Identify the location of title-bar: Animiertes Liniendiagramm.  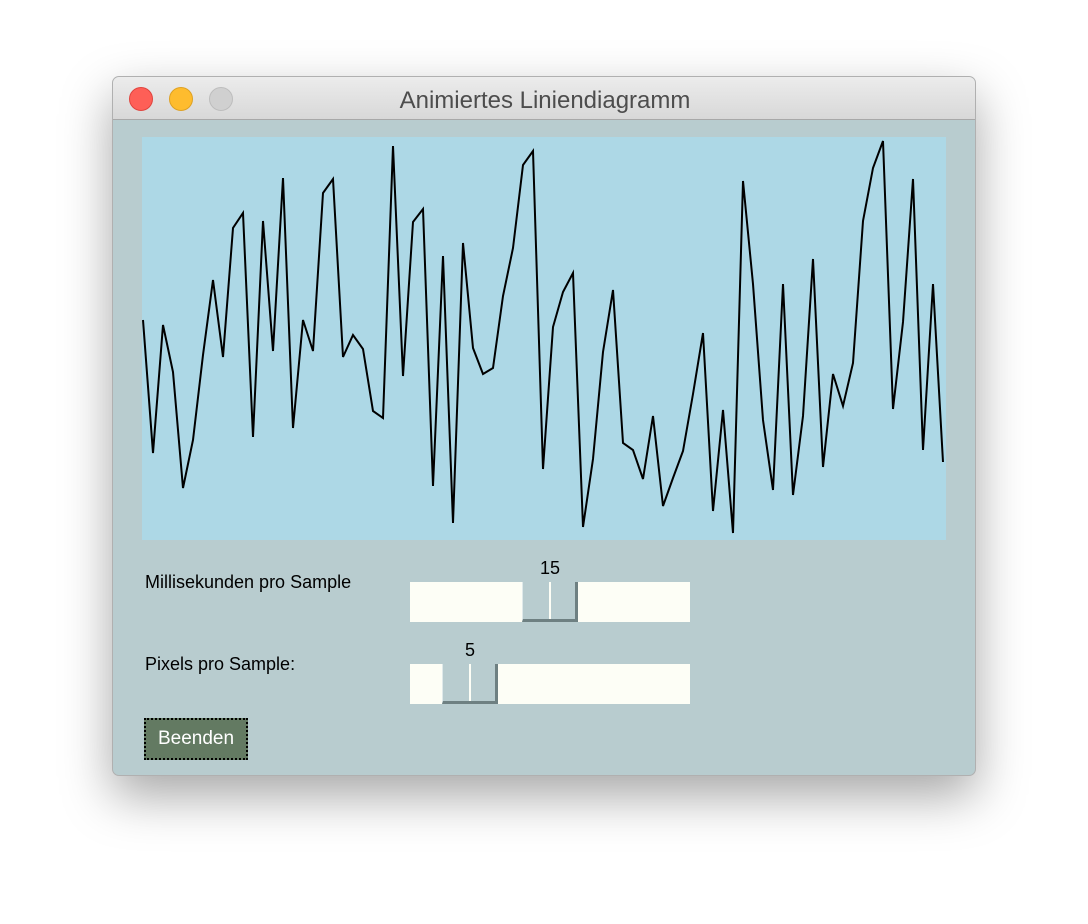
(544, 98).